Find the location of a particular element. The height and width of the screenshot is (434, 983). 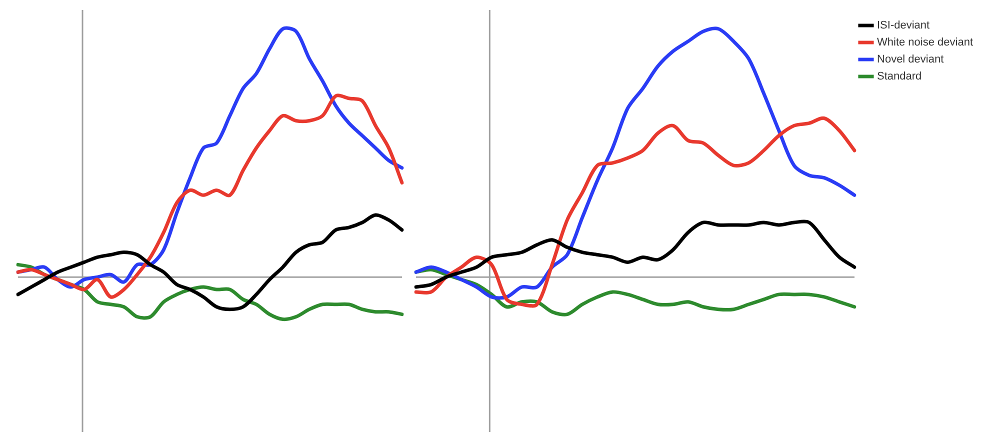

legend-label: White noise deviant is located at coordinates (925, 42).